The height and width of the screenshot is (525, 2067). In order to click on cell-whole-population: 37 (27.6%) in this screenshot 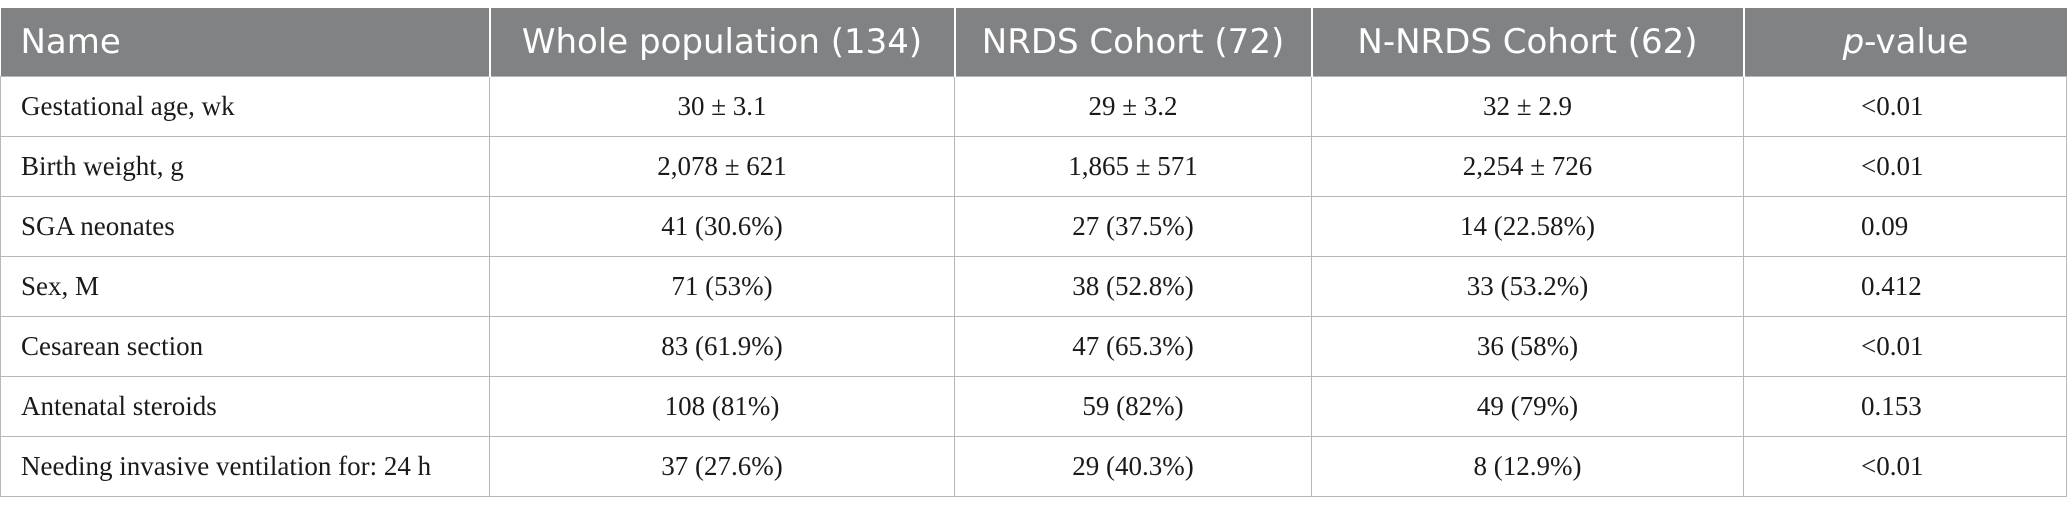, I will do `click(722, 466)`.